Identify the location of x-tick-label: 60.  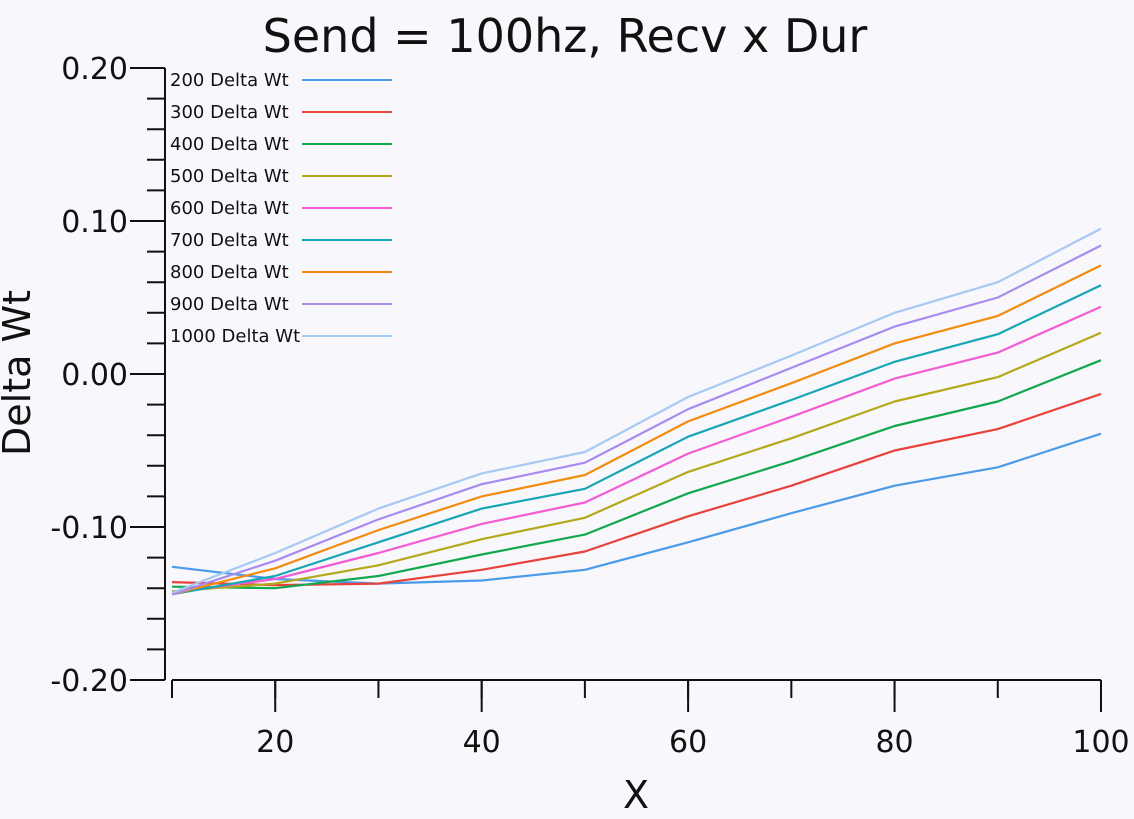
(688, 742).